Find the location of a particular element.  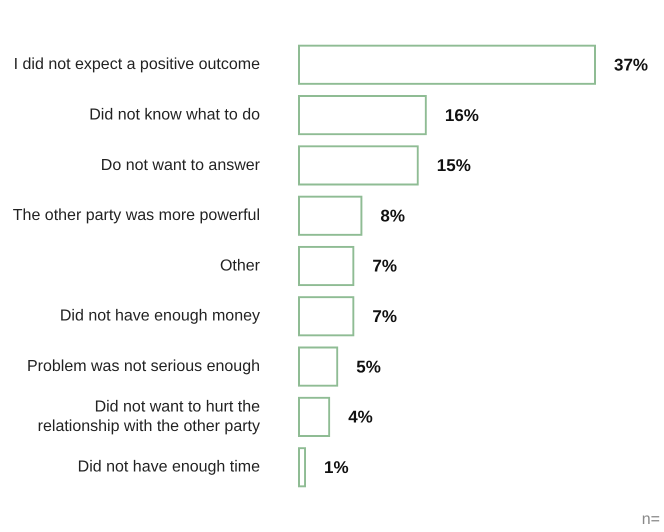

y-tick-label: I did not expect a positive outcome is located at coordinates (137, 65).